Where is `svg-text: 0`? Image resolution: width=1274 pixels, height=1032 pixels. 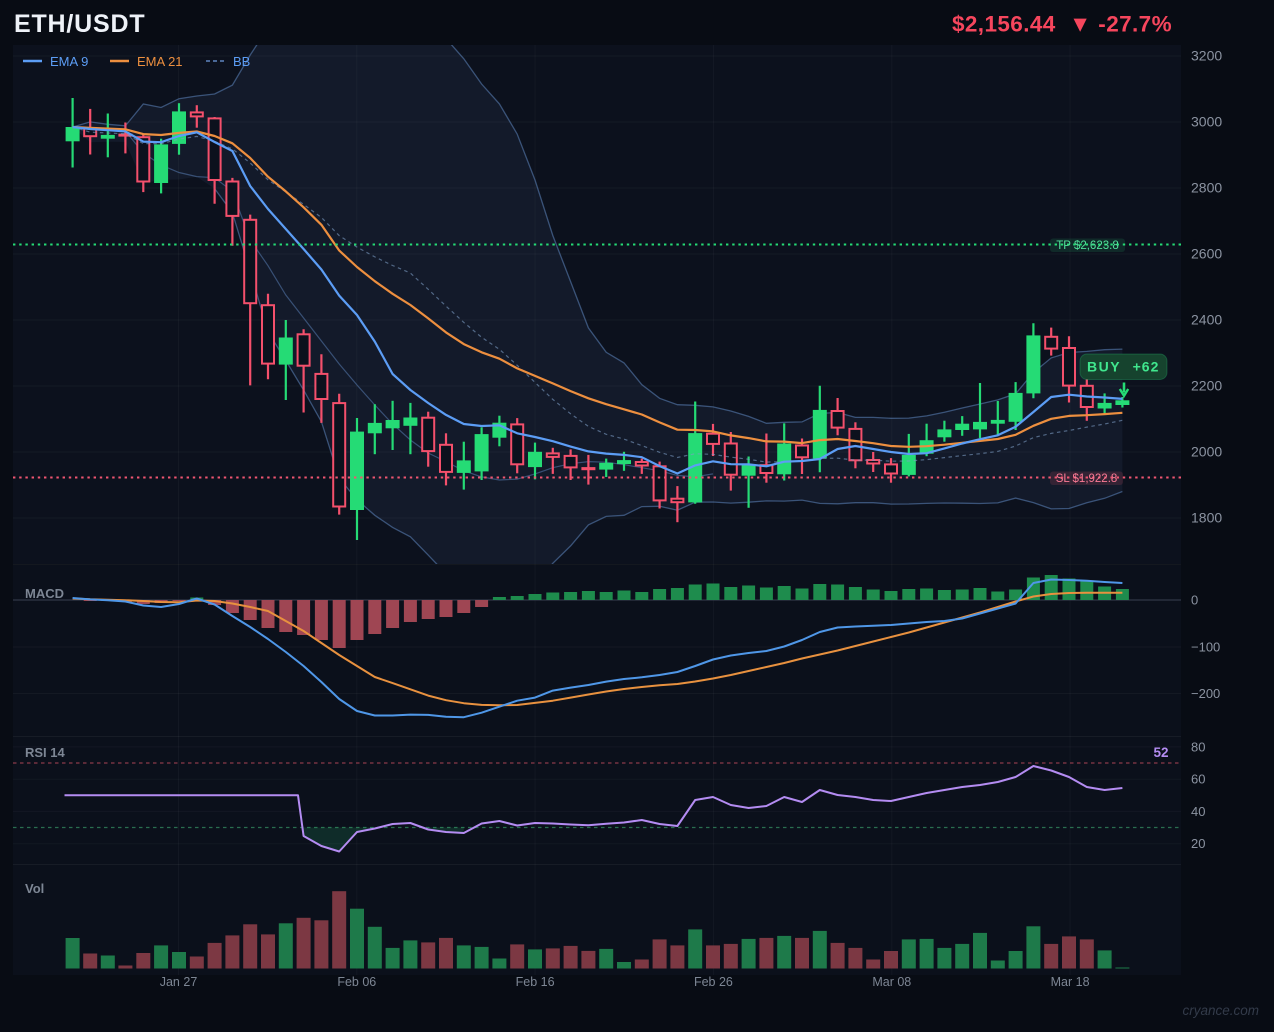 svg-text: 0 is located at coordinates (1194, 600).